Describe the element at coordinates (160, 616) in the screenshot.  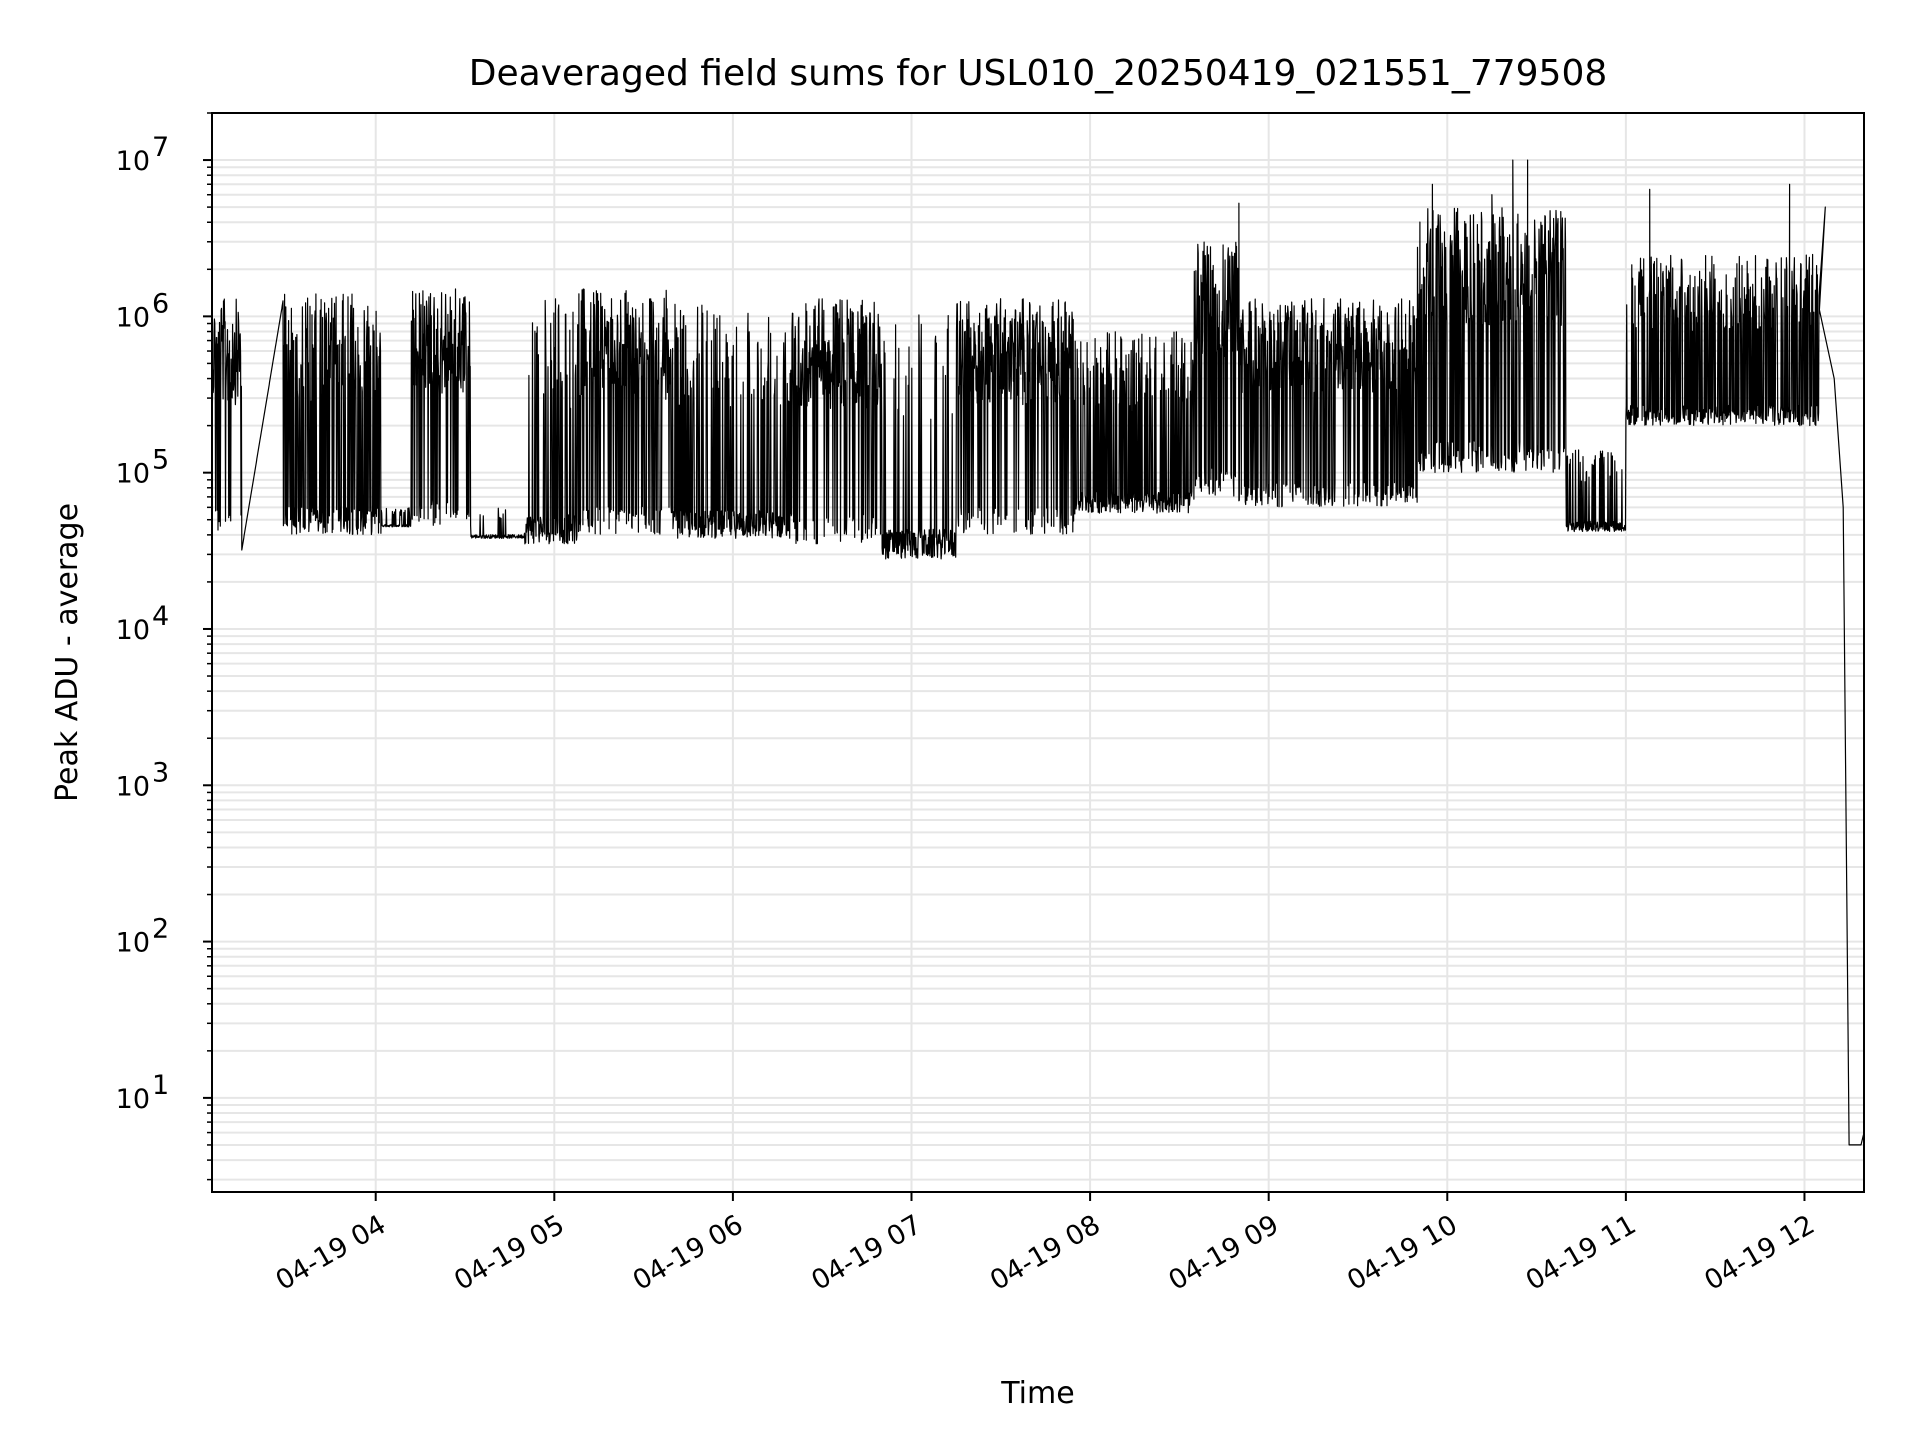
I see `y-tick-exponent: 4` at that location.